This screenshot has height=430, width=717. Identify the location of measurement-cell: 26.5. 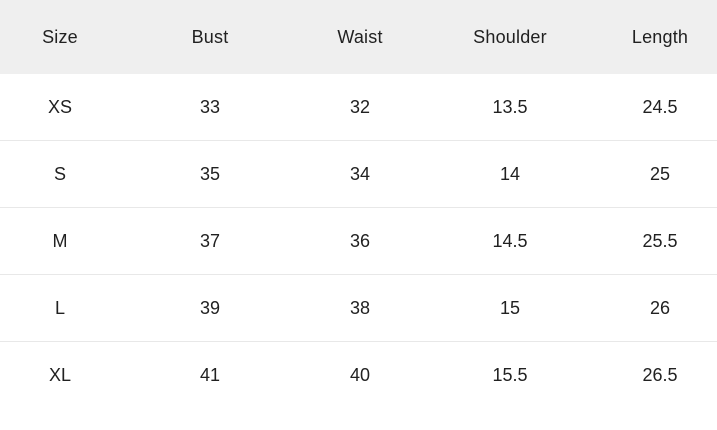
(651, 374).